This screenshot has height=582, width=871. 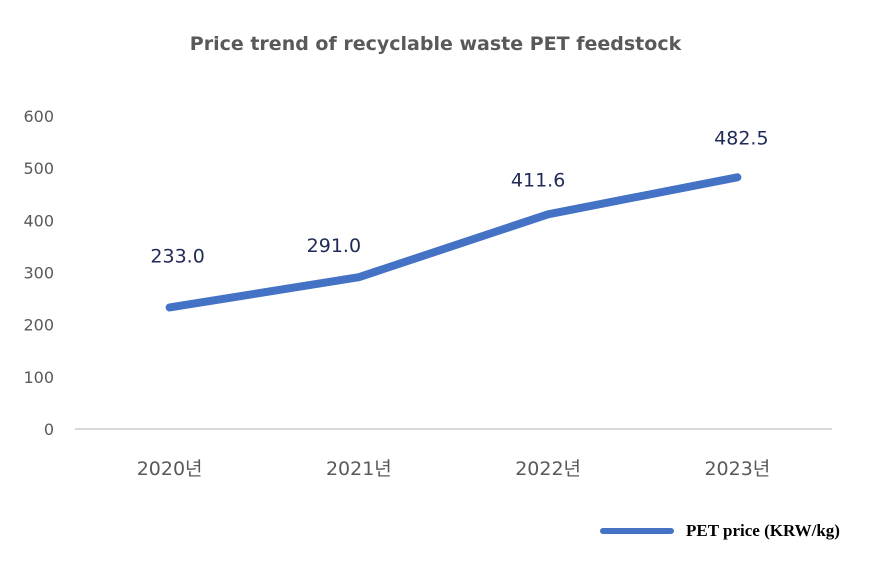 What do you see at coordinates (49, 429) in the screenshot?
I see `y-tick-label: 0` at bounding box center [49, 429].